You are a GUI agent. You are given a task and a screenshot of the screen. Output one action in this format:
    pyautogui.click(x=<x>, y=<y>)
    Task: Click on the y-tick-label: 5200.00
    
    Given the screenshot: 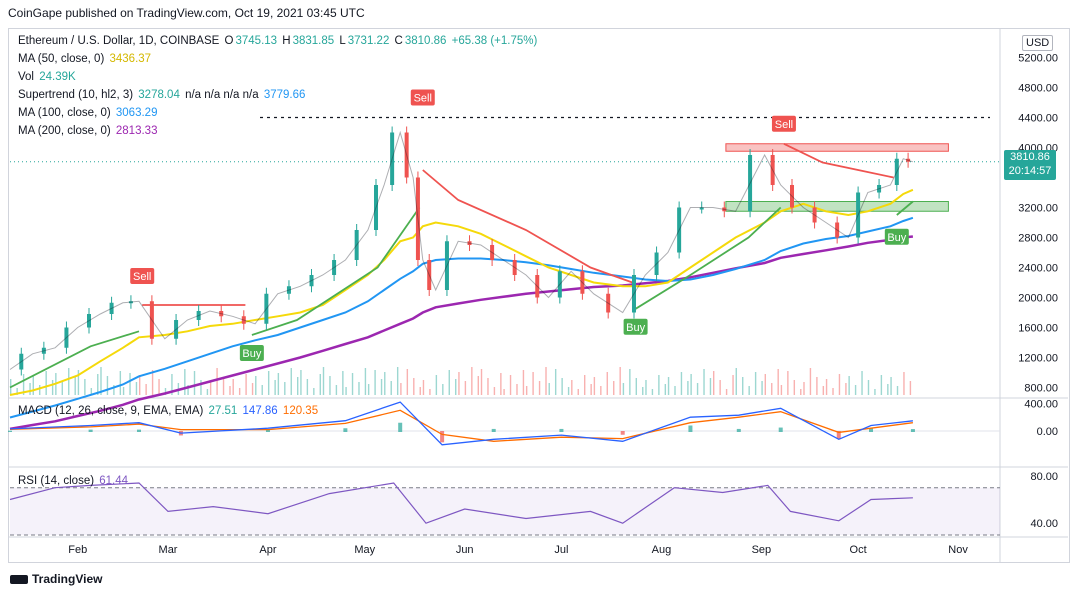 What is the action you would take?
    pyautogui.click(x=1038, y=59)
    